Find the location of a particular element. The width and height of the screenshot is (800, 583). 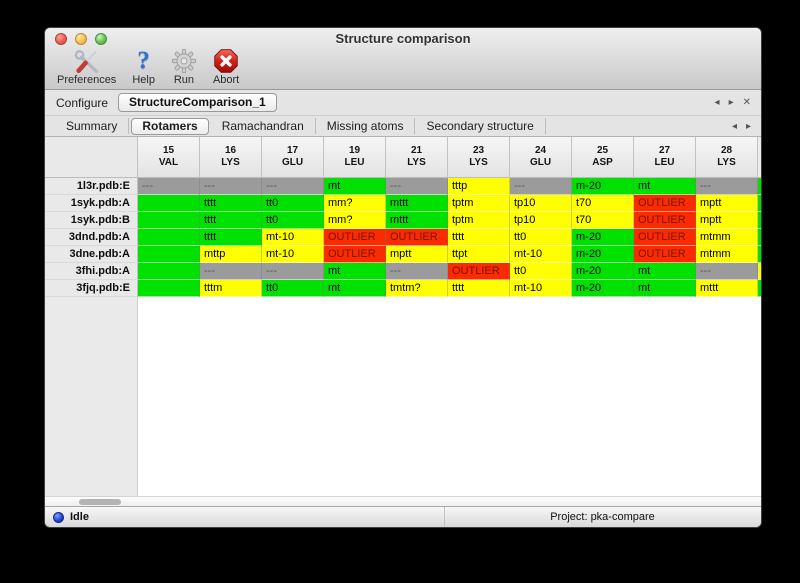

rotamer-cell: ttpt is located at coordinates (479, 254).